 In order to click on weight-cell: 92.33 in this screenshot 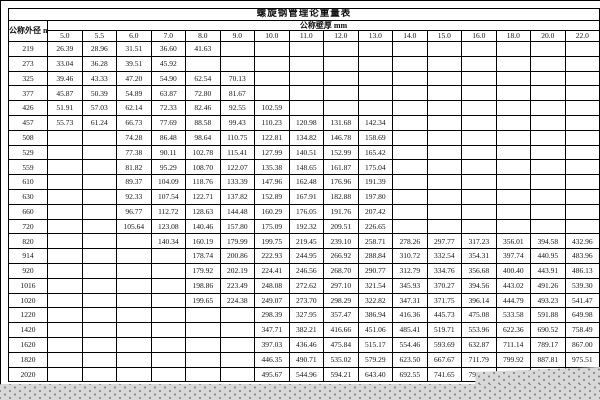, I will do `click(134, 196)`.